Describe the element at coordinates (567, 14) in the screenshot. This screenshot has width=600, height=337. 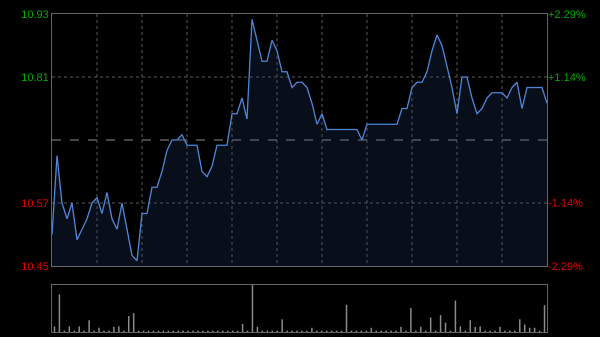
I see `y2-tick-label: +2.29%` at that location.